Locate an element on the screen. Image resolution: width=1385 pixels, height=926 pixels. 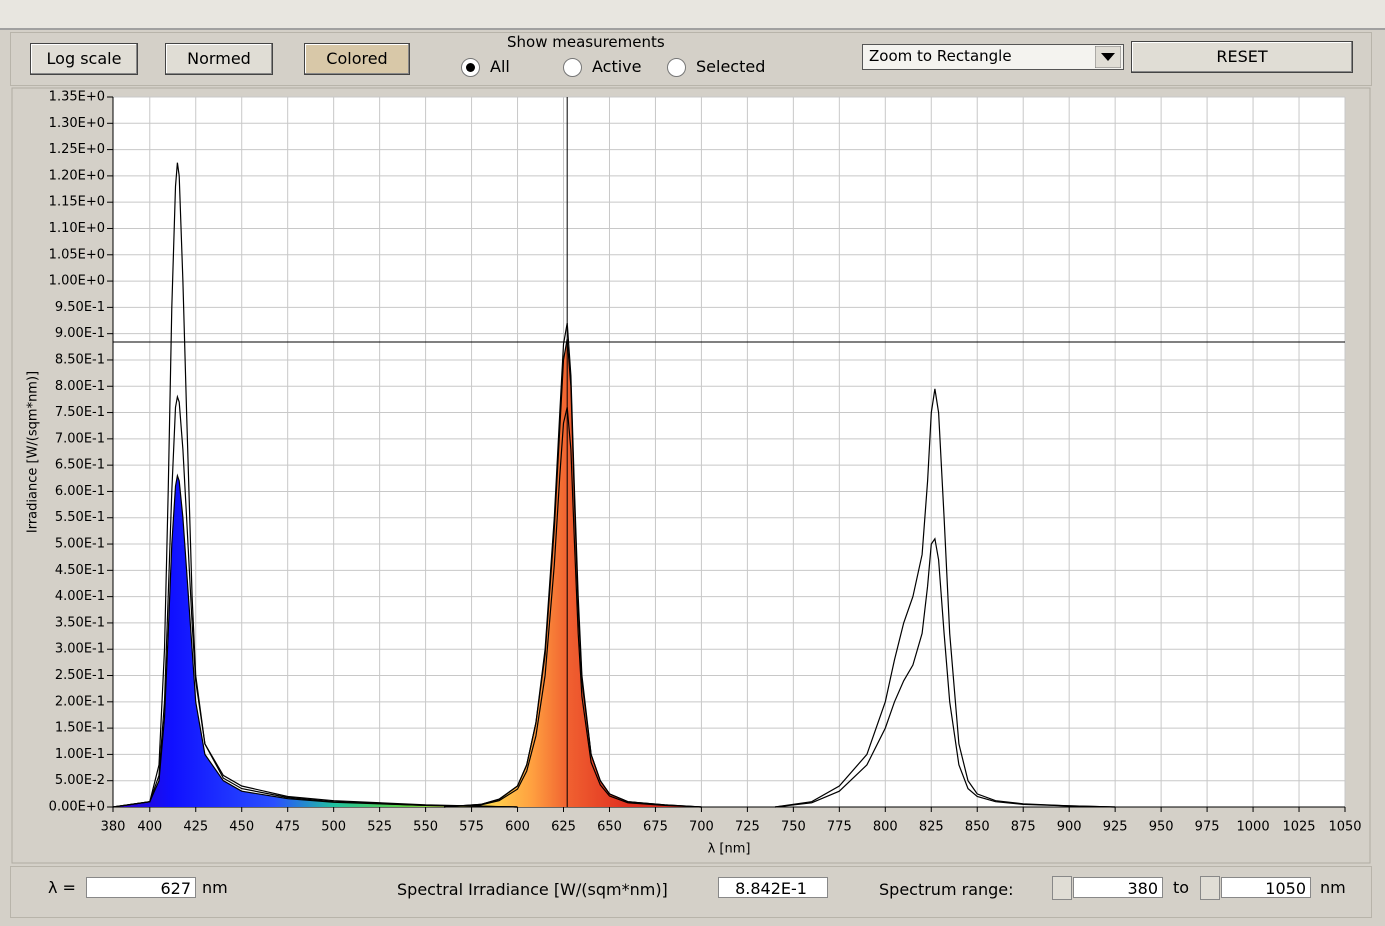
x-tick-label: 900 is located at coordinates (1069, 827).